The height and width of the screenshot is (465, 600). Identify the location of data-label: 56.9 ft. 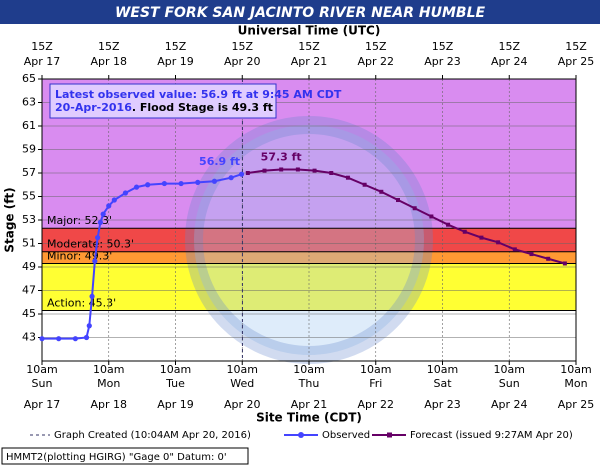
(219, 161).